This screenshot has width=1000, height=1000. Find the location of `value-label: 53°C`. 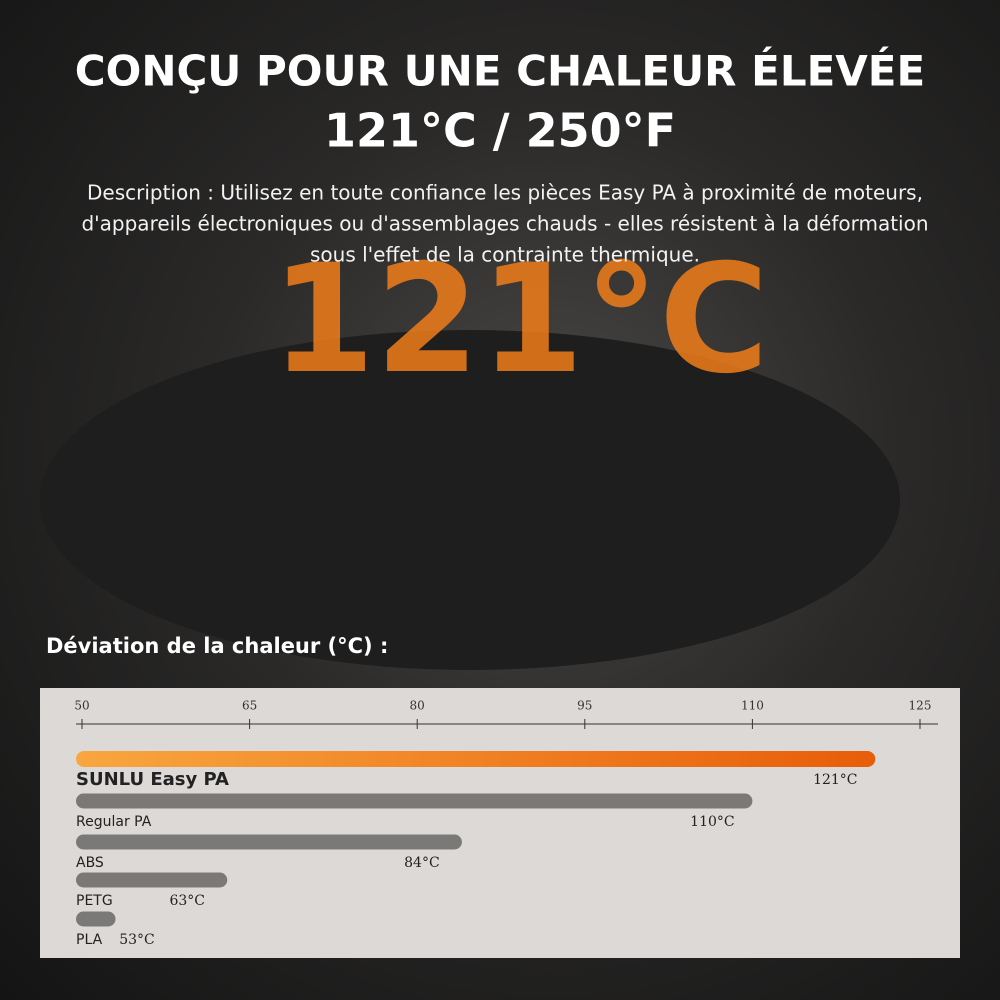

value-label: 53°C is located at coordinates (137, 940).